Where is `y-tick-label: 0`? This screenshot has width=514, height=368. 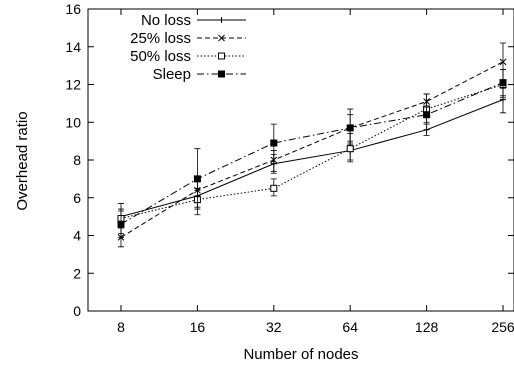
y-tick-label: 0 is located at coordinates (77, 311).